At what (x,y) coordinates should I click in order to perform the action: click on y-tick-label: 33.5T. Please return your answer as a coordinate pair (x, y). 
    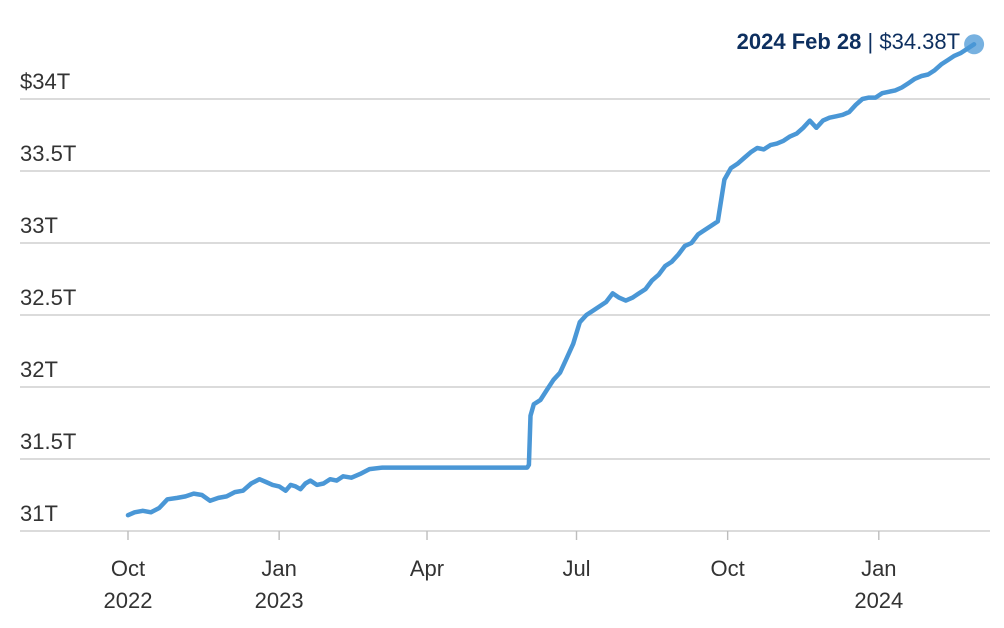
    Looking at the image, I should click on (48, 153).